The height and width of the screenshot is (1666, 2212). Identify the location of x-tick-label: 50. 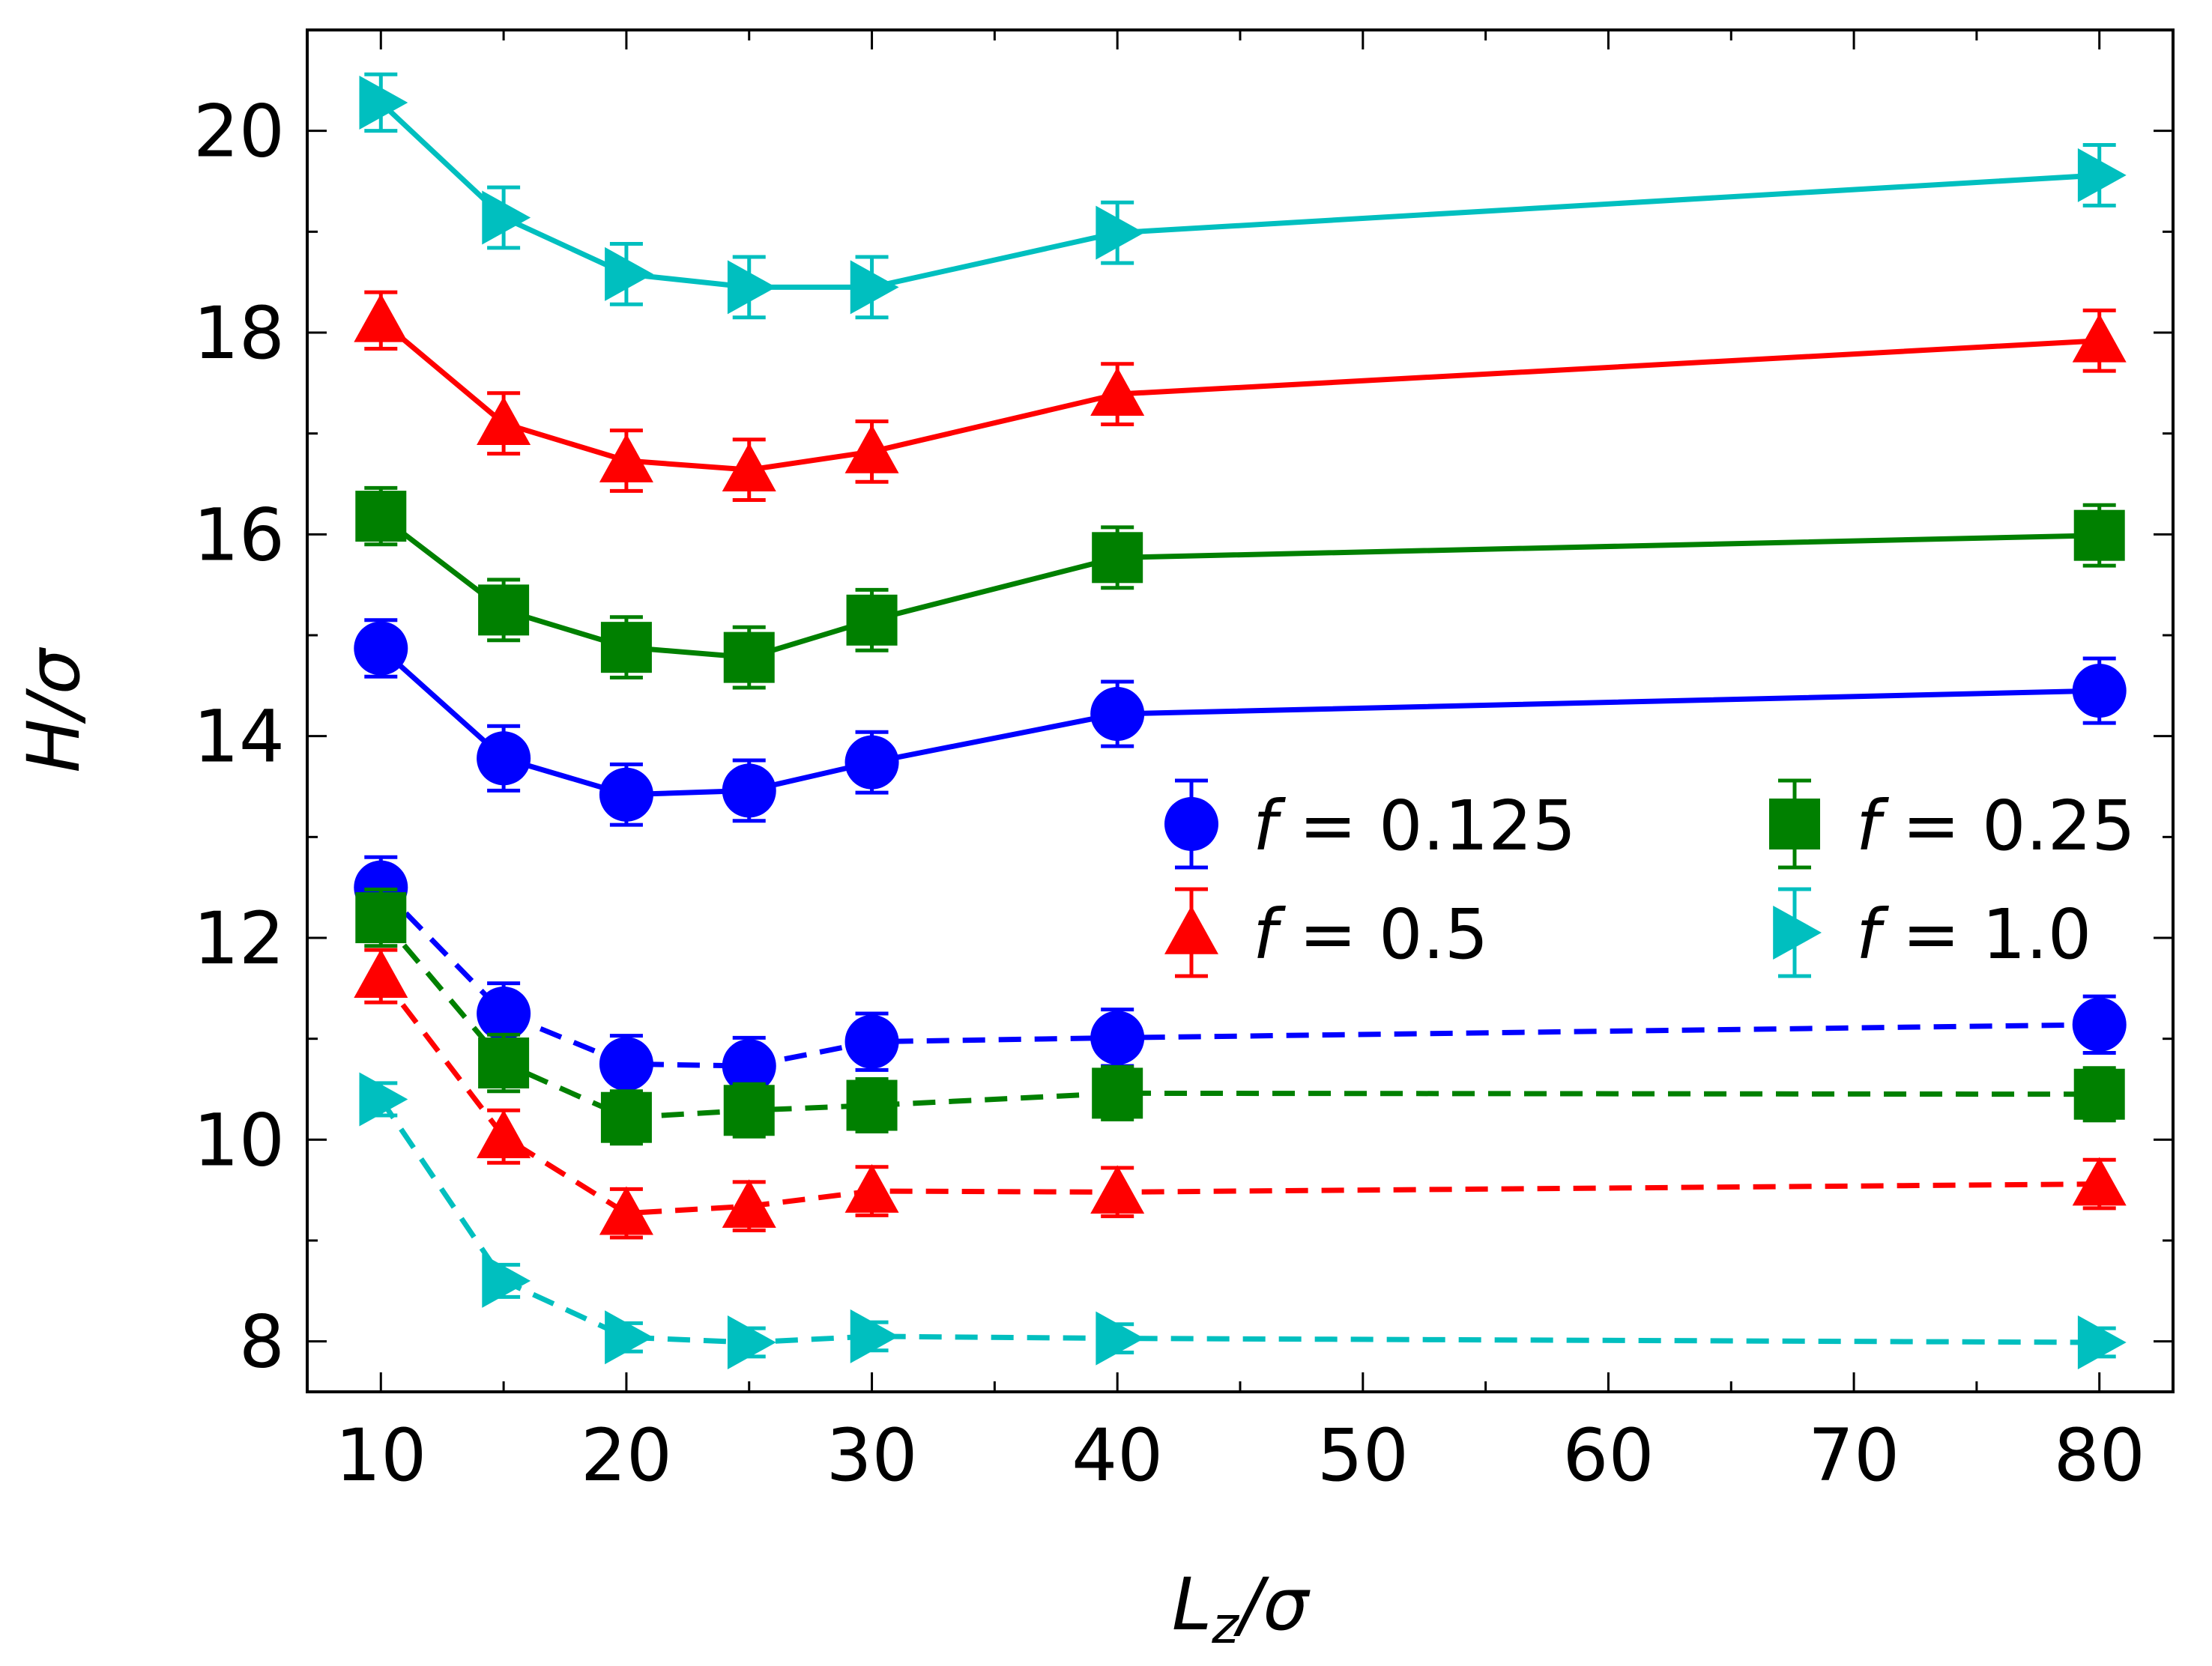
(1363, 1455).